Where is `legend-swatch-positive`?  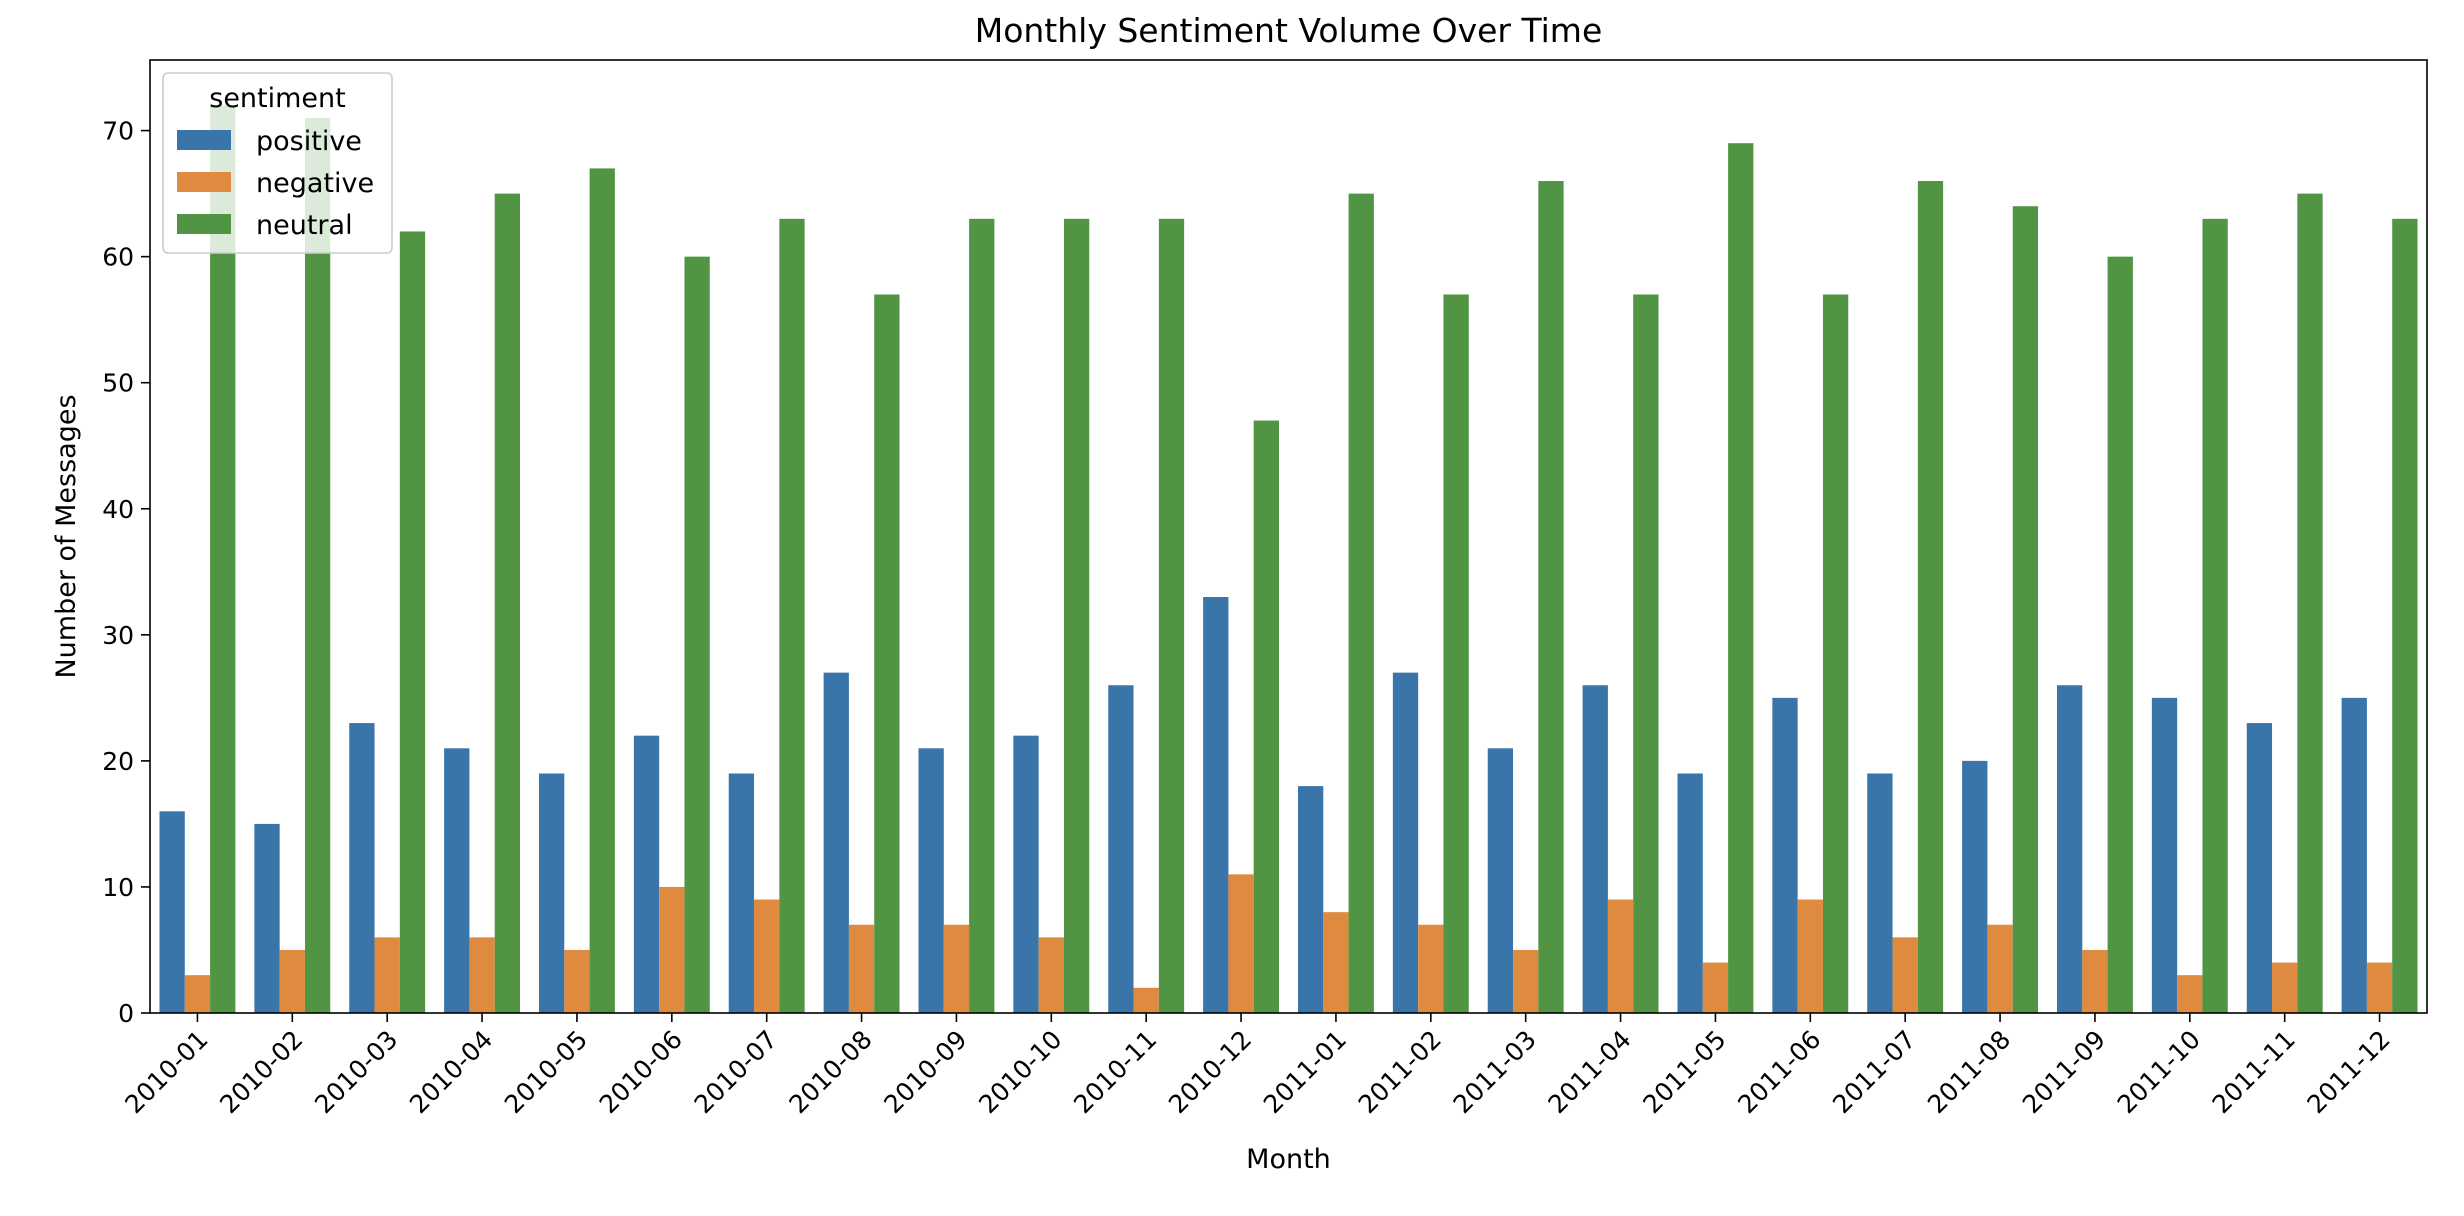
legend-swatch-positive is located at coordinates (204, 140).